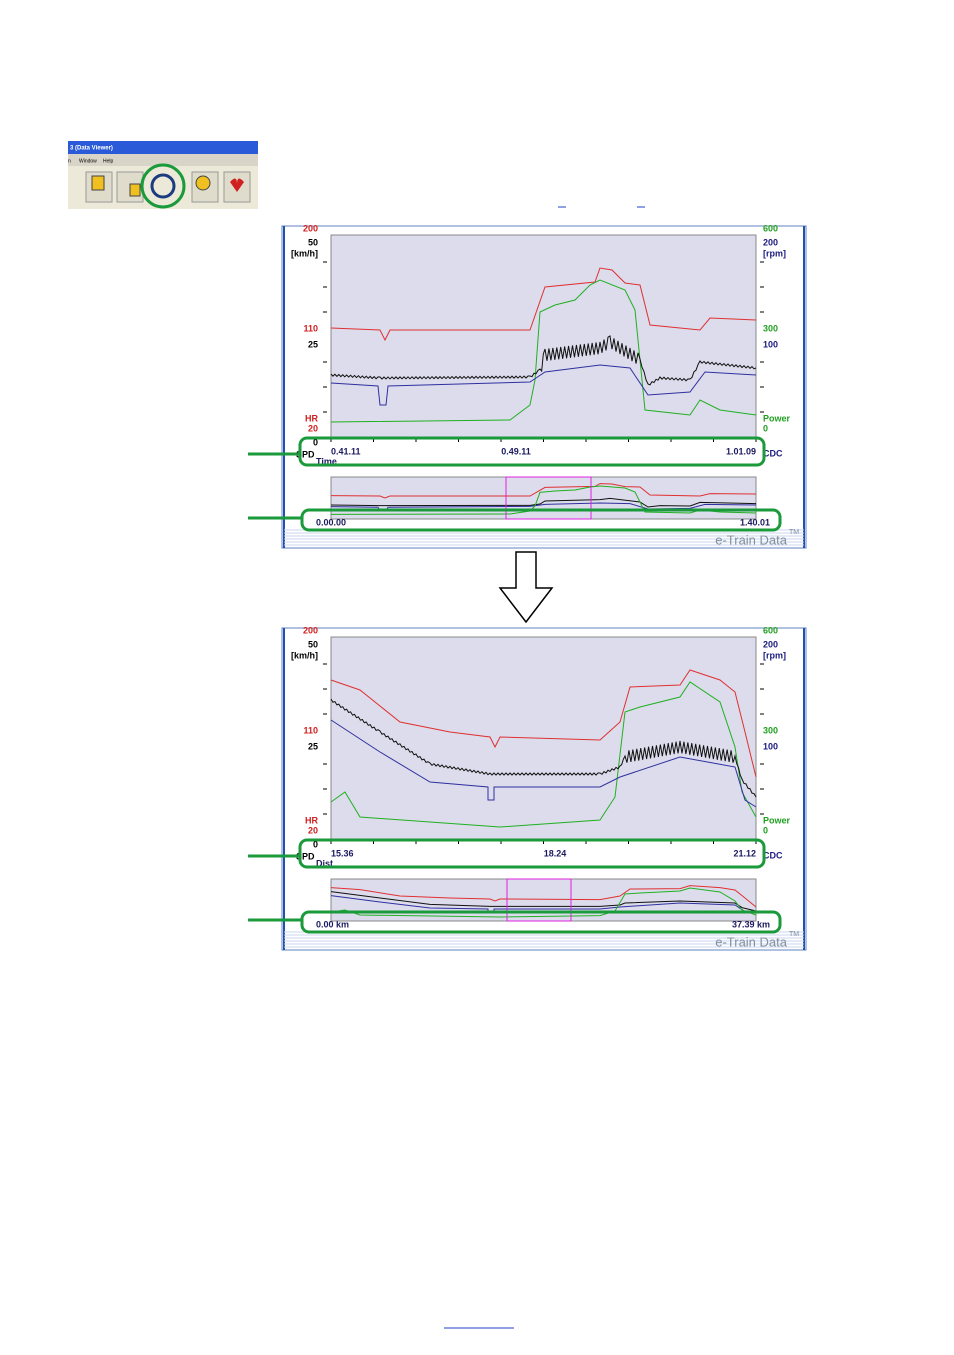 Image resolution: width=954 pixels, height=1355 pixels. What do you see at coordinates (331, 522) in the screenshot?
I see `overview-start: 0.00.00` at bounding box center [331, 522].